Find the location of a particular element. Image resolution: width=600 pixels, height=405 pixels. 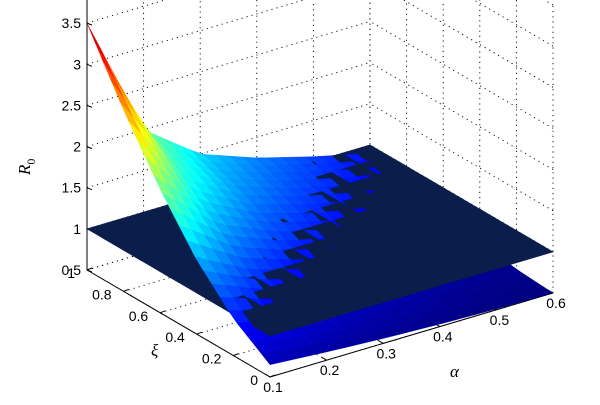

z-tick-label: 0.5 is located at coordinates (72, 270).